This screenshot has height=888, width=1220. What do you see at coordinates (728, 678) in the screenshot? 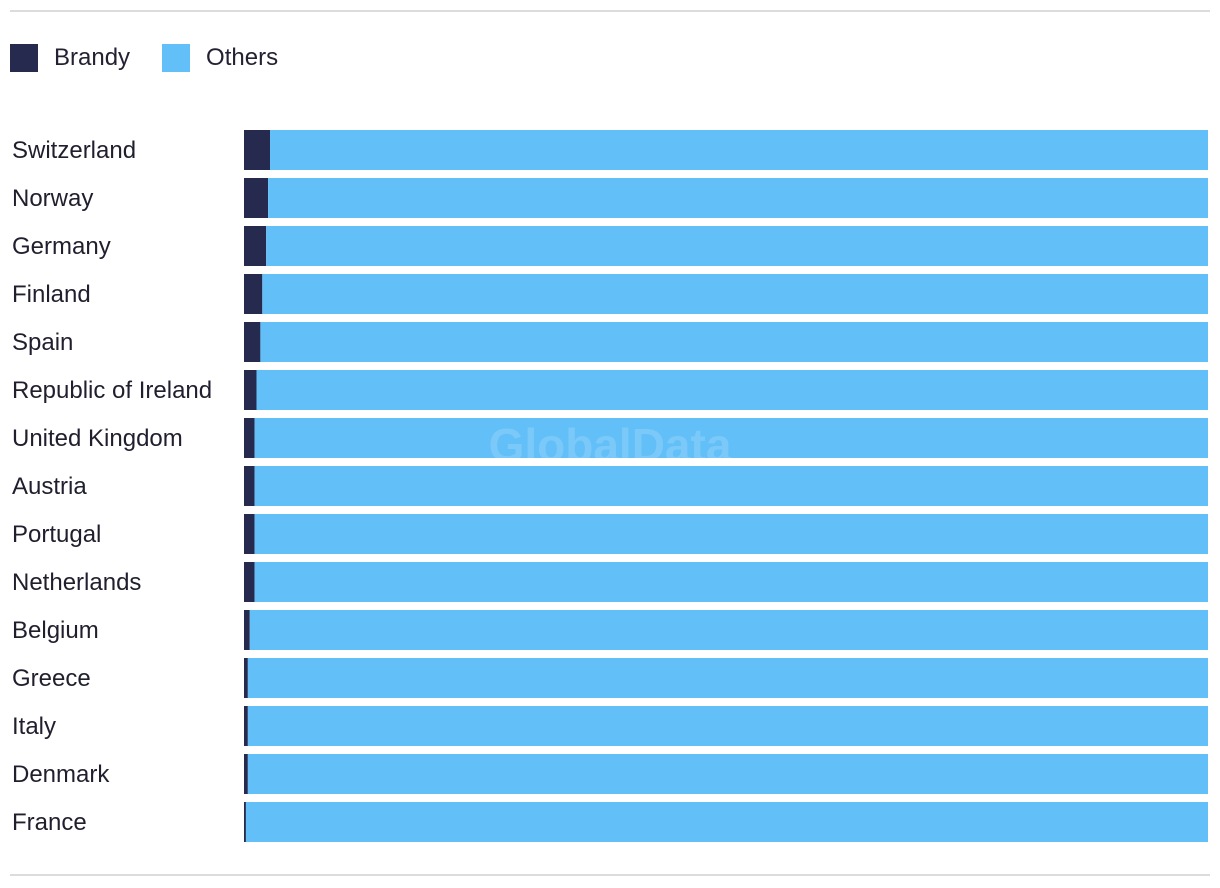
I see `bar-others-greece` at bounding box center [728, 678].